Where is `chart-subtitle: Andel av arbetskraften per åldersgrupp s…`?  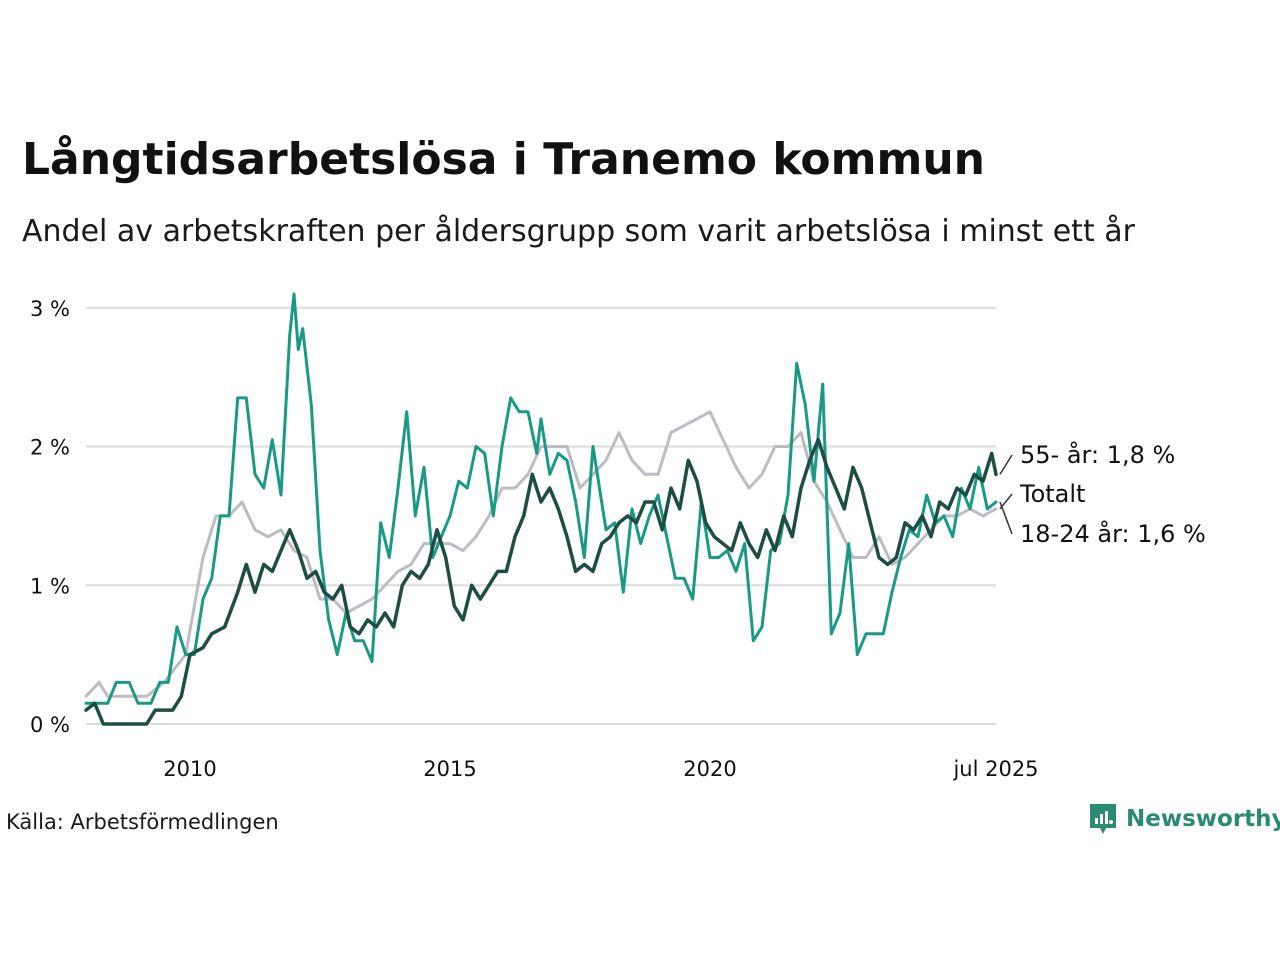
chart-subtitle: Andel av arbetskraften per åldersgrupp s… is located at coordinates (578, 231).